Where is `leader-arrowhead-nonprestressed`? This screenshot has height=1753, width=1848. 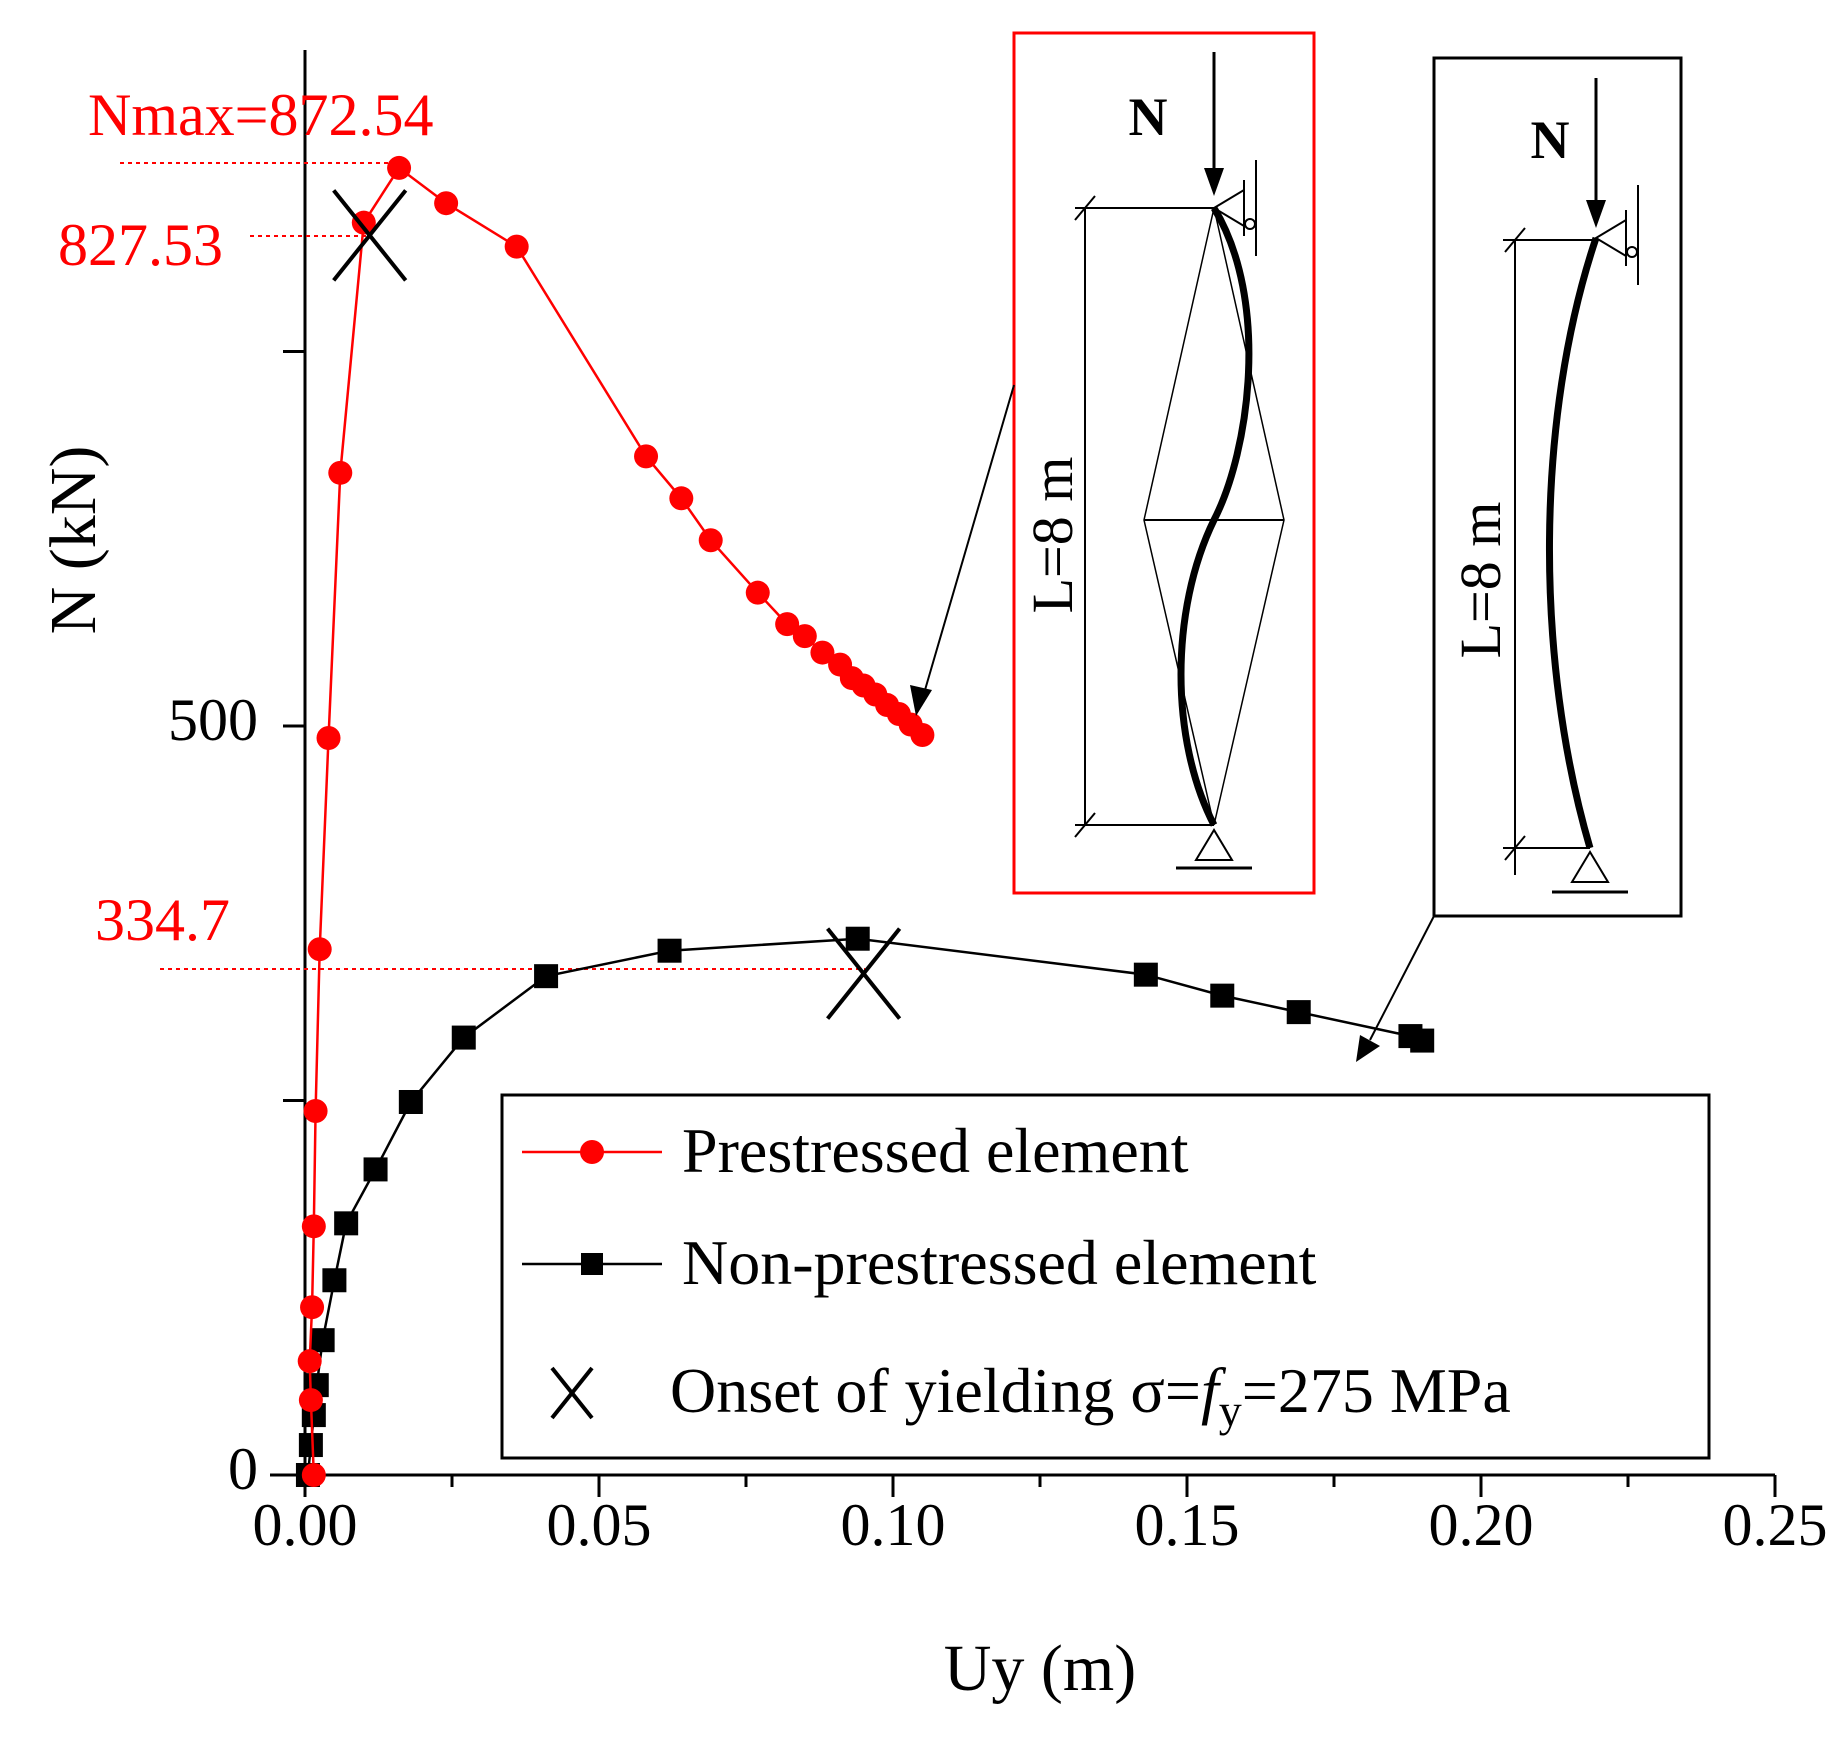 leader-arrowhead-nonprestressed is located at coordinates (1368, 1048).